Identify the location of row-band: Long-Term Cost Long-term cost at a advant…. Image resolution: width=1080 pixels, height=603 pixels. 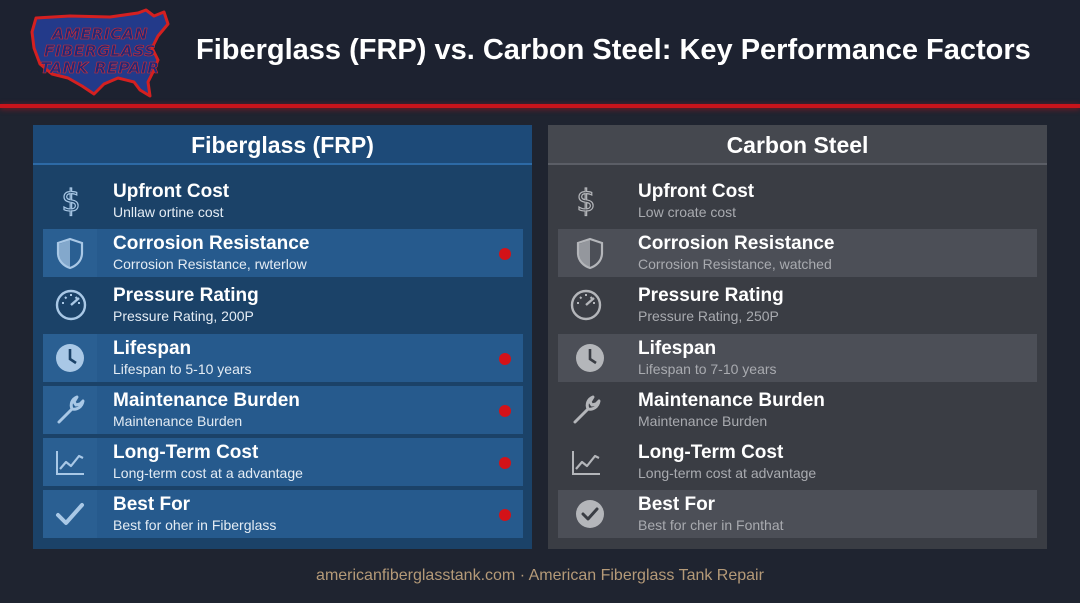
(310, 462).